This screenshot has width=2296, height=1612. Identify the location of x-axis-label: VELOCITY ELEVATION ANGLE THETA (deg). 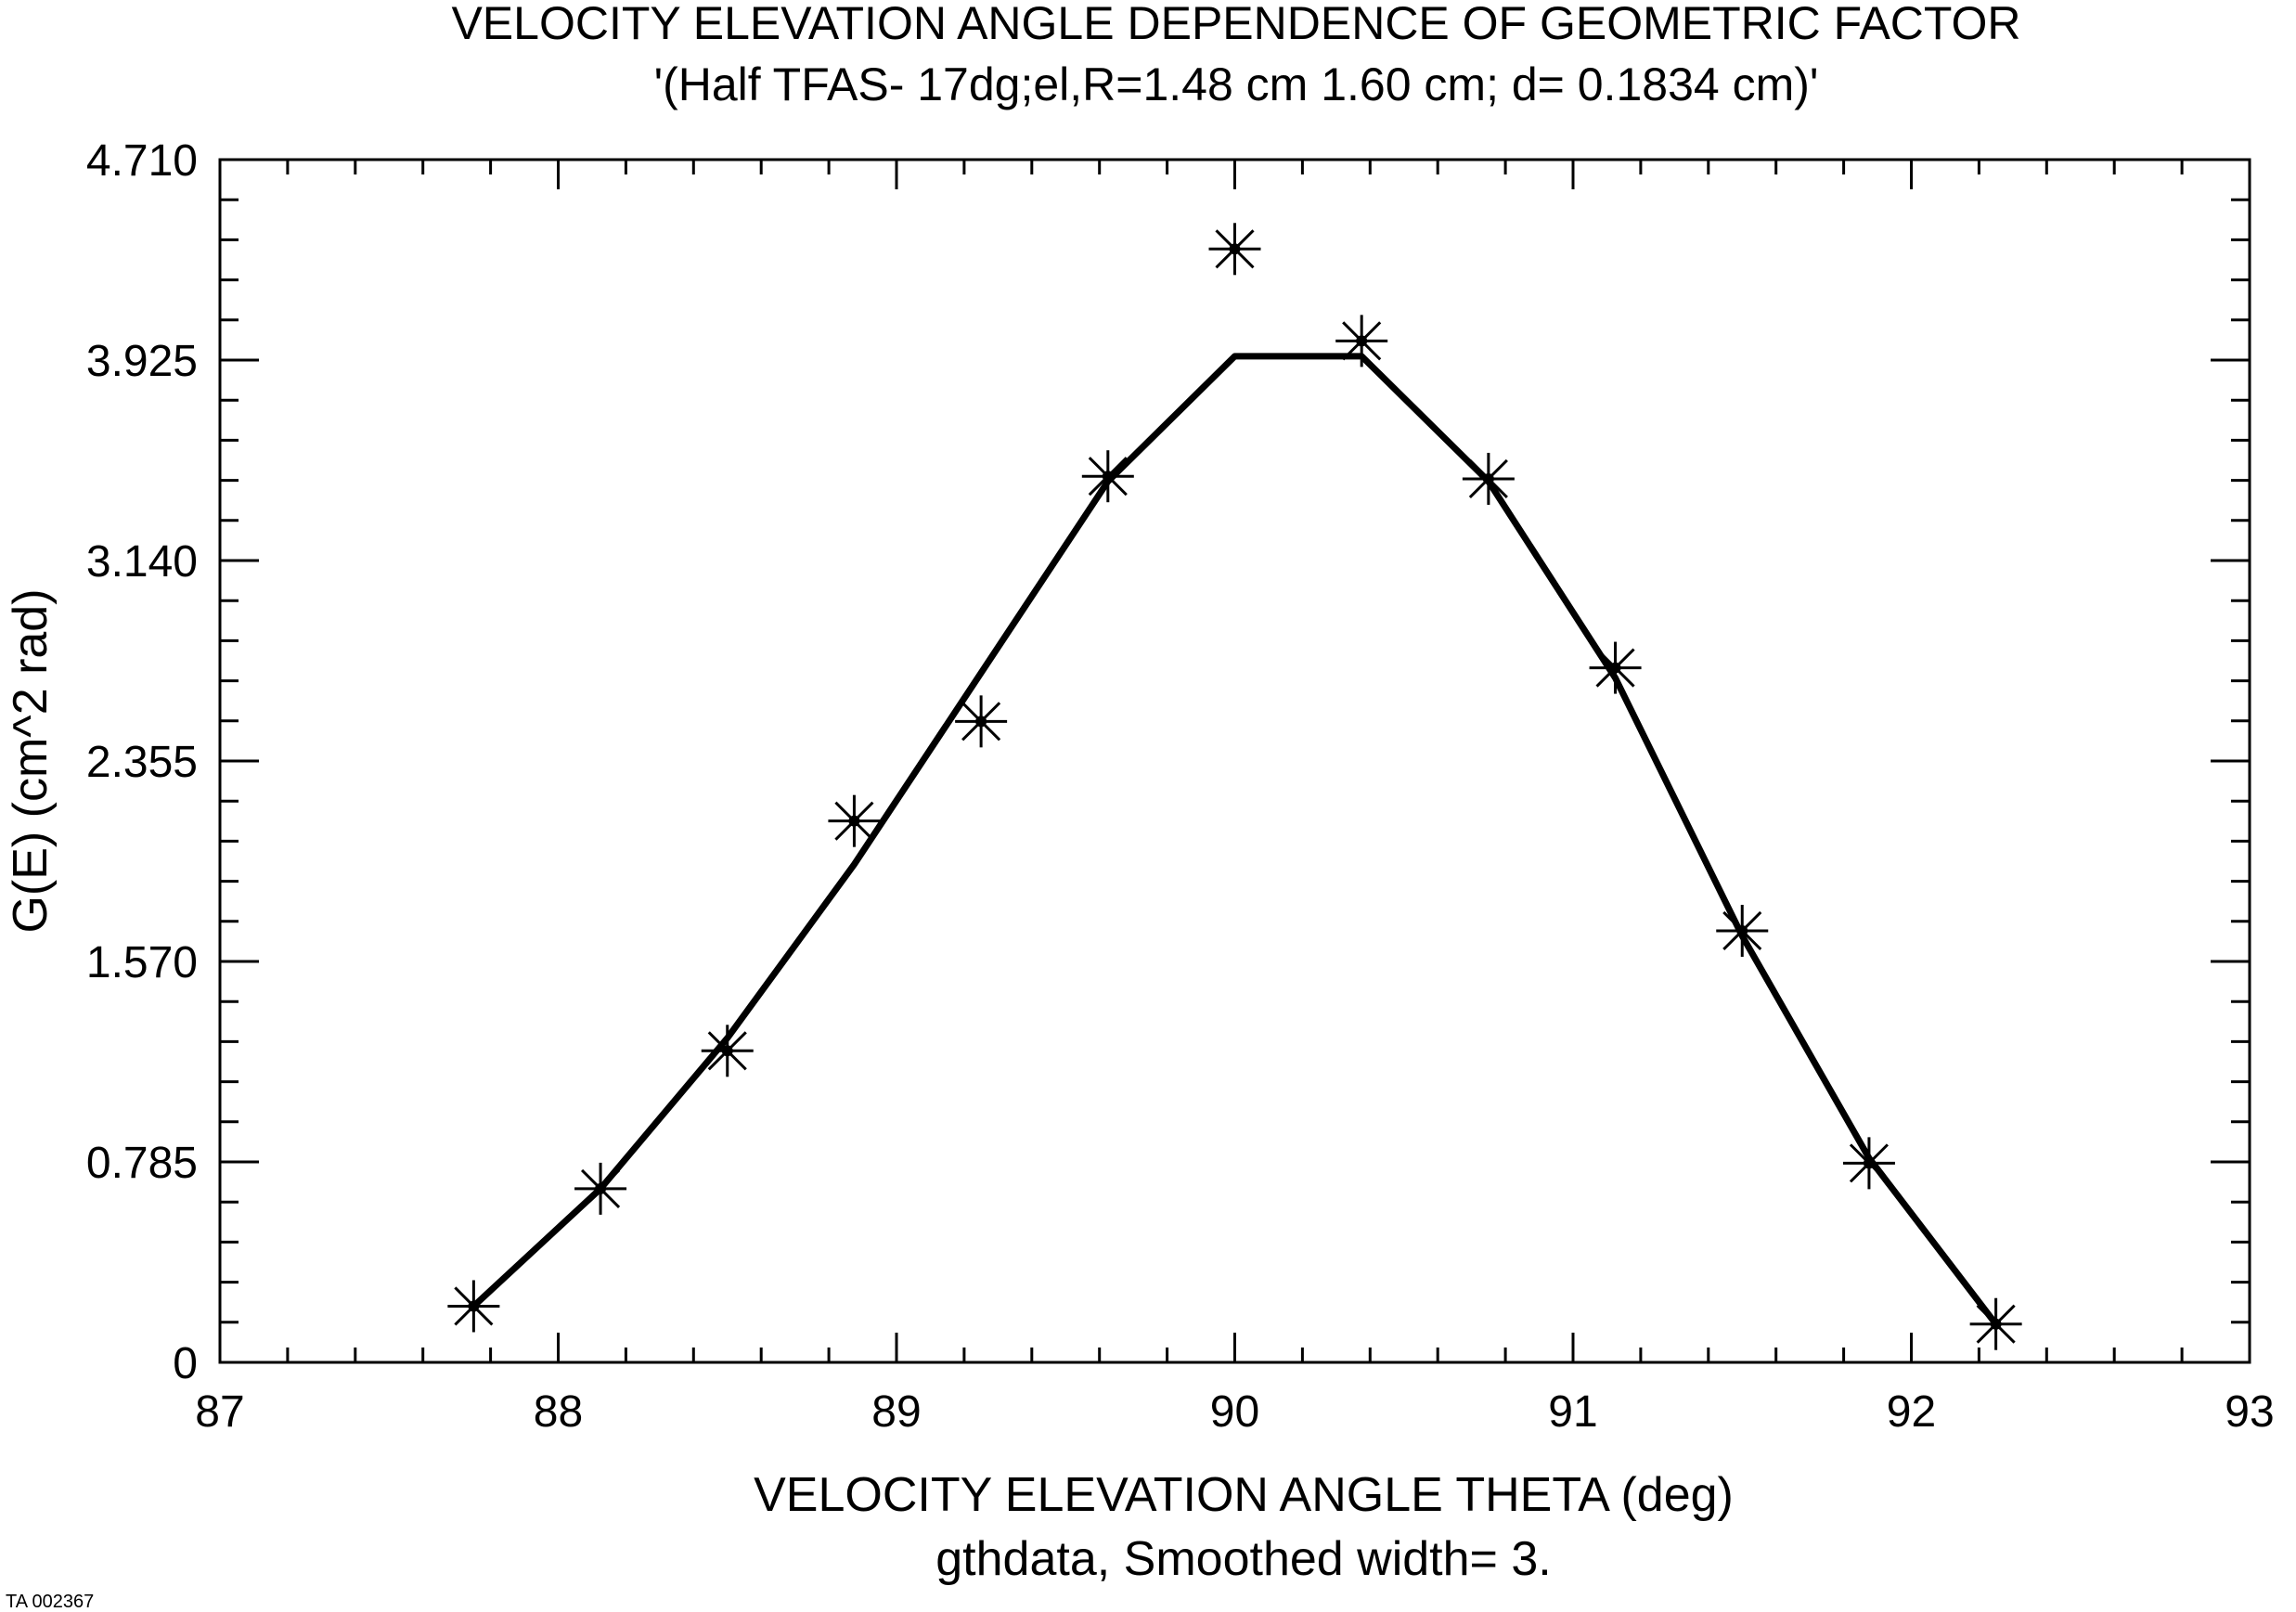
(1244, 1495).